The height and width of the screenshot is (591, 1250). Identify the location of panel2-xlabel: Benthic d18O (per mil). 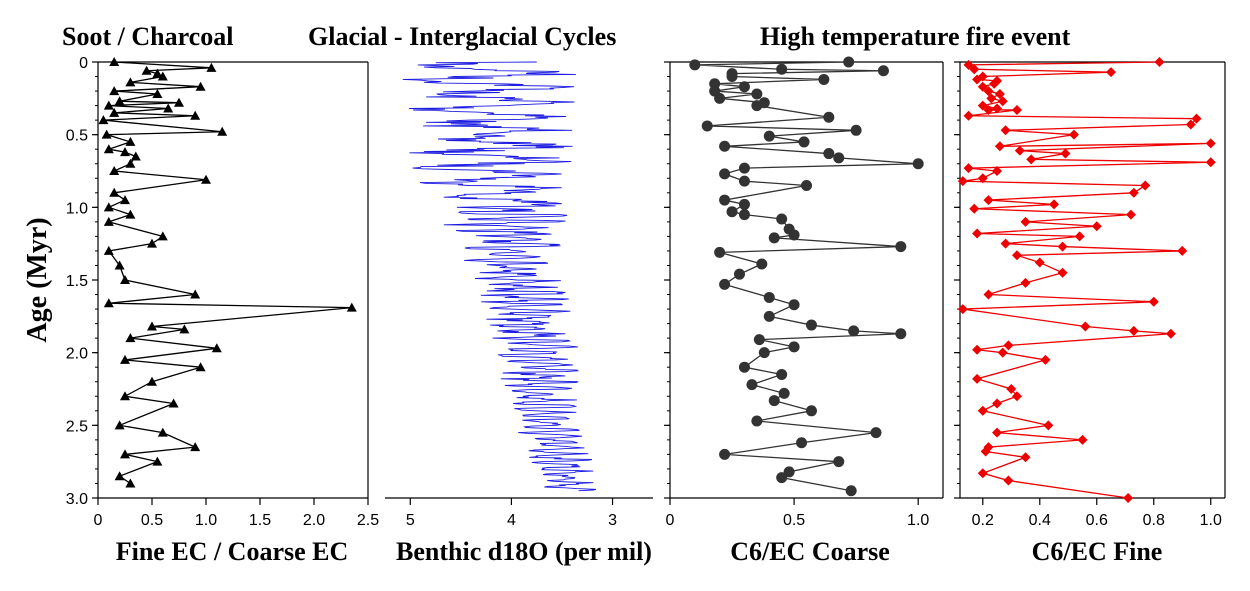
(524, 551).